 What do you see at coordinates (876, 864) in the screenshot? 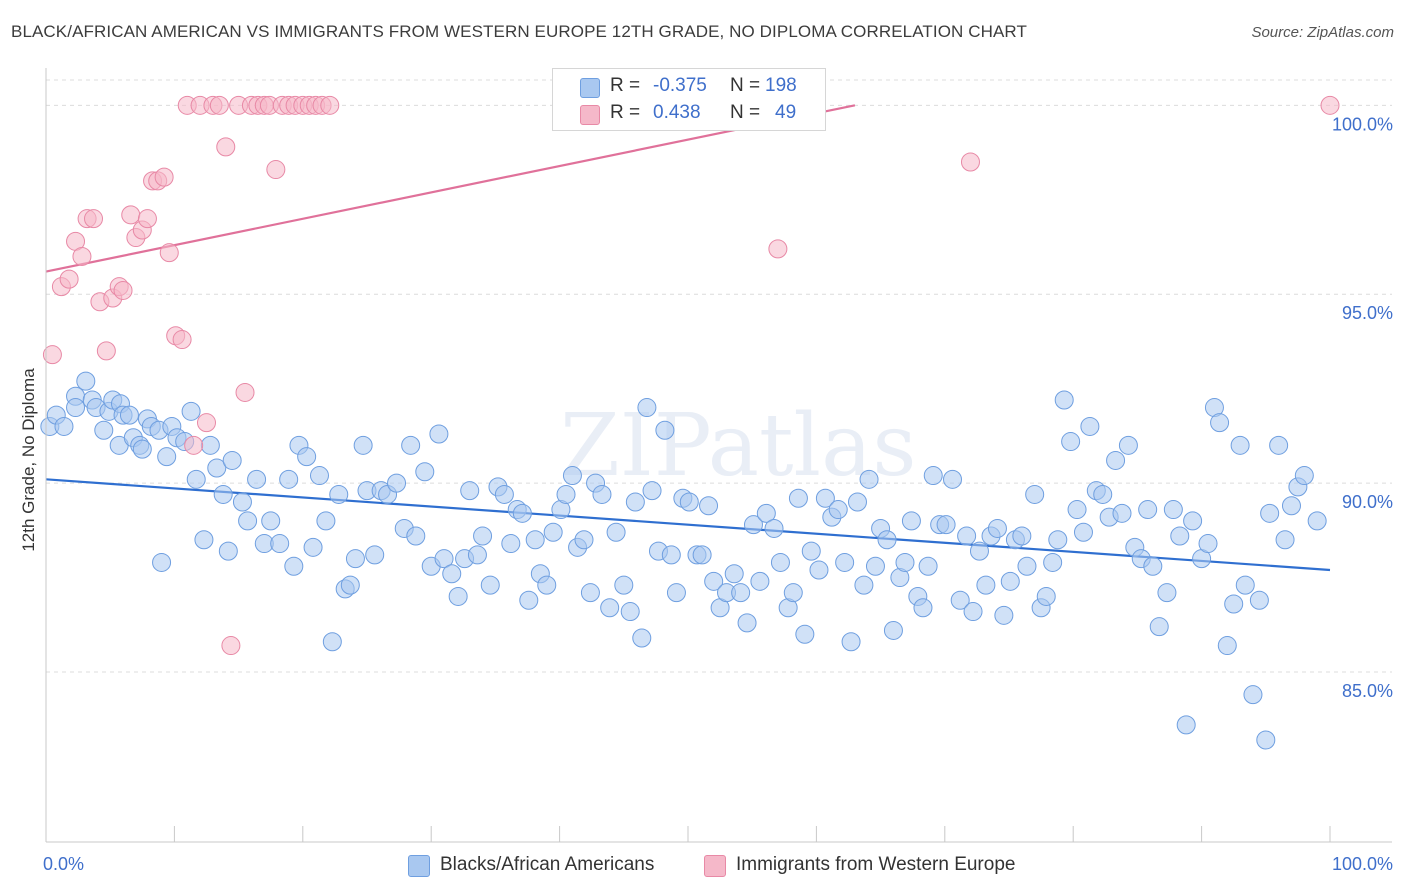
I see `legend-label-western-europe: Immigrants from Western Europe` at bounding box center [876, 864].